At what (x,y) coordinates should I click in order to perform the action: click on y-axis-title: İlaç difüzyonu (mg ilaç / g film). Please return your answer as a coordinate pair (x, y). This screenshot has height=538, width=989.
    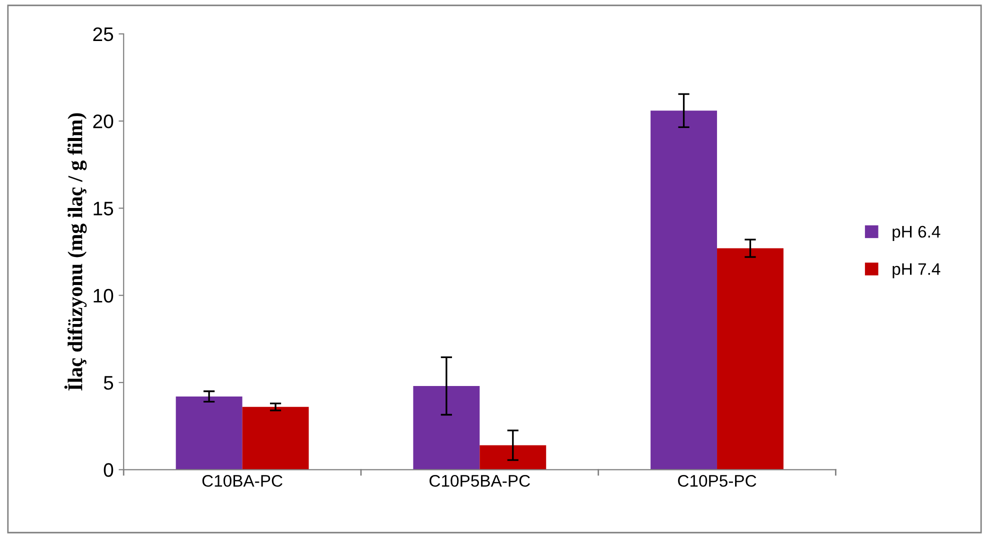
    Looking at the image, I should click on (75, 252).